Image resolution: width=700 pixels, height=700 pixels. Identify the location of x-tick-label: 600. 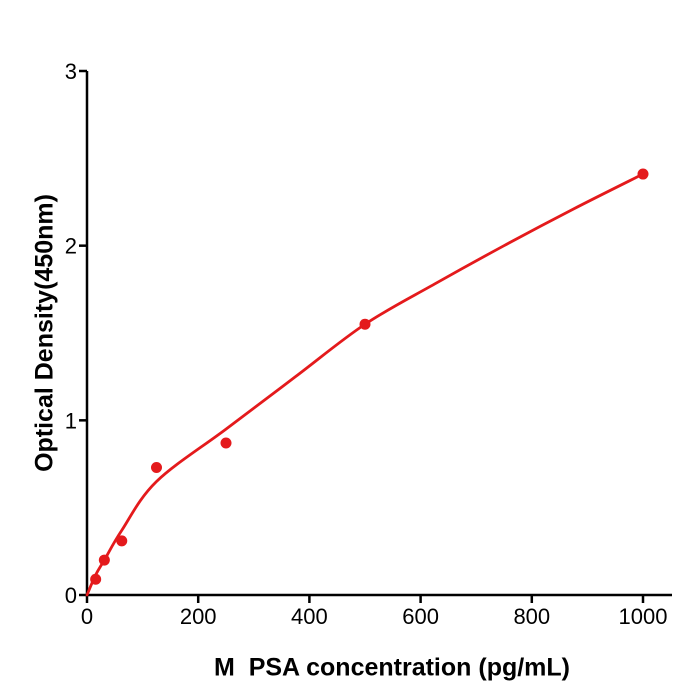
(420, 616).